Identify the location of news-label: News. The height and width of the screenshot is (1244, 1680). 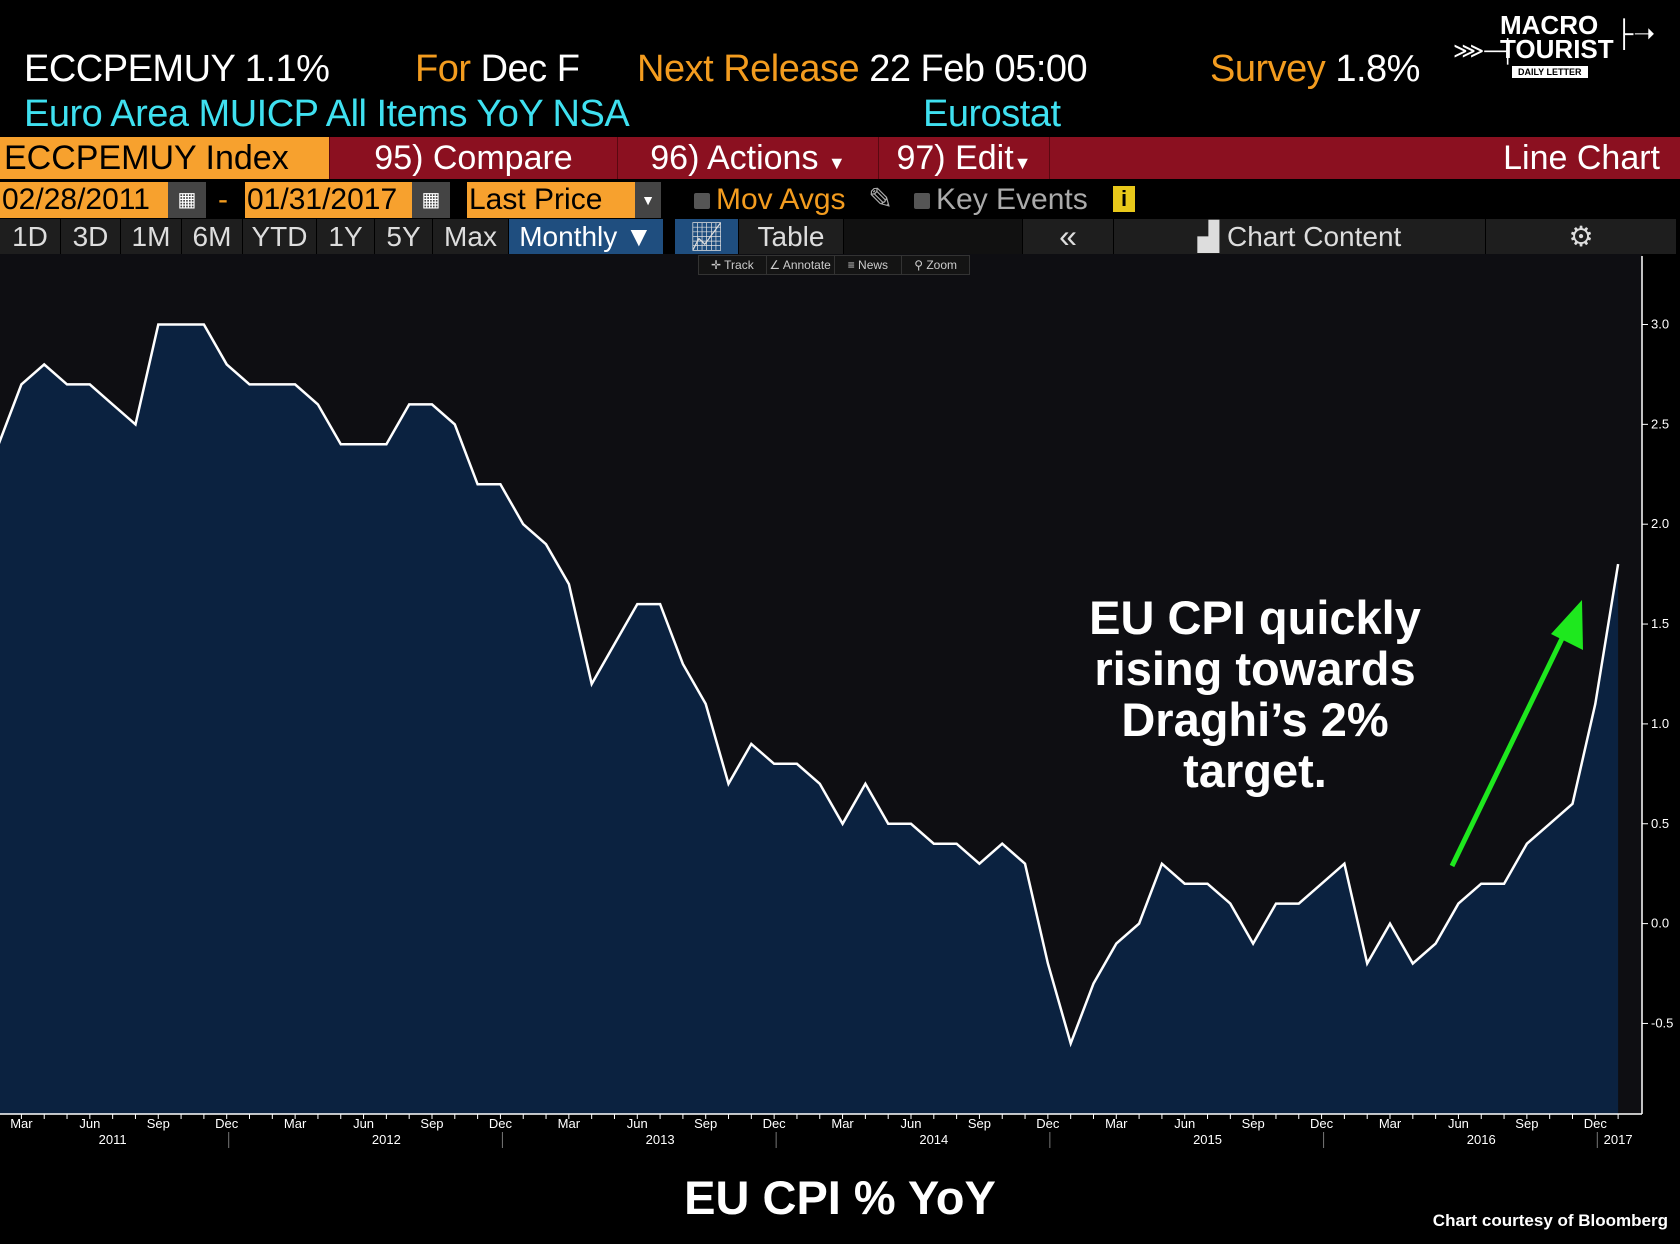
(873, 265).